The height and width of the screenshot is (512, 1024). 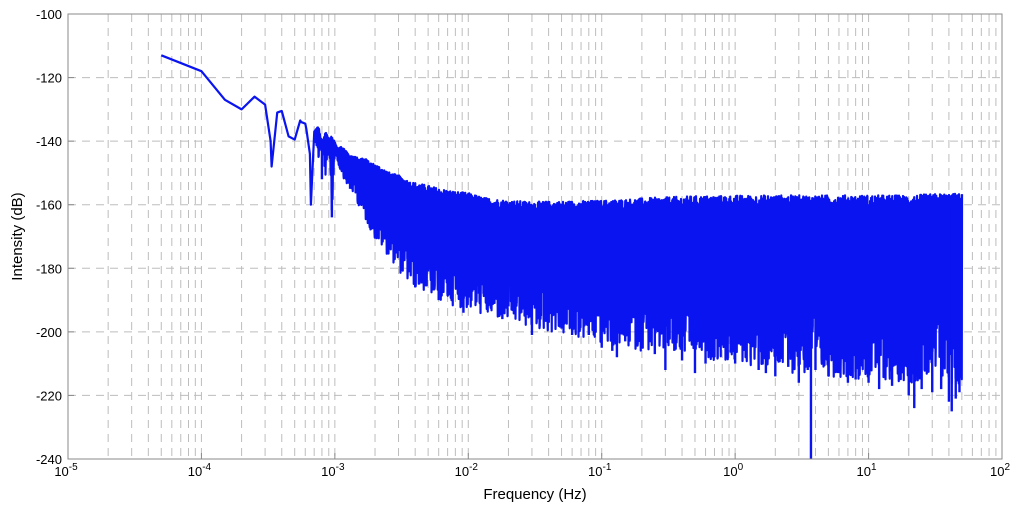 I want to click on x-tick-label: 10⁻⁴, so click(x=200, y=470).